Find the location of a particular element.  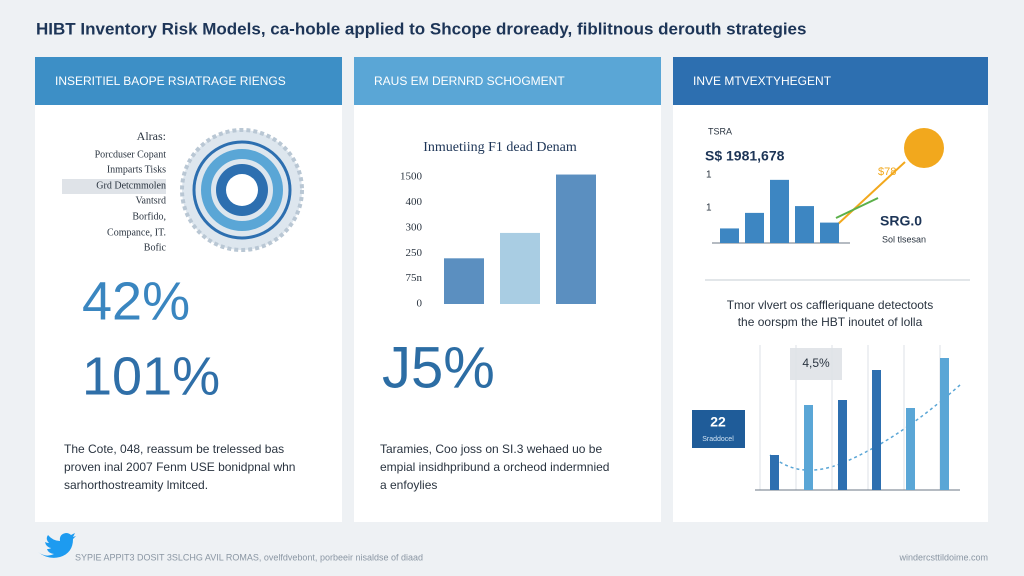

caption-line: Tmor vlvert os caffleriquane detectoots is located at coordinates (830, 305).